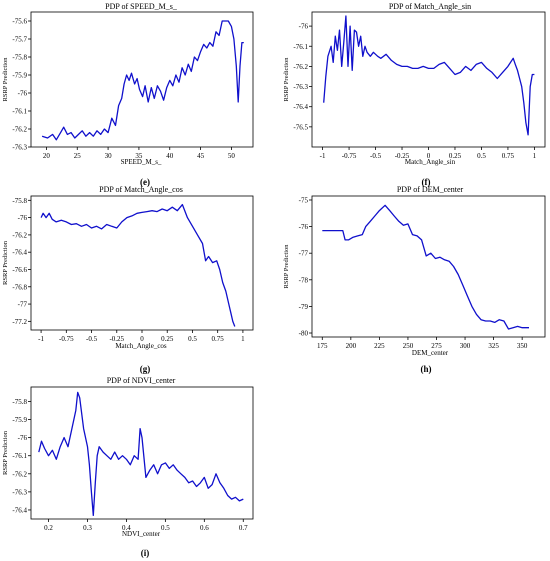 The image size is (550, 561). What do you see at coordinates (304, 200) in the screenshot?
I see `y-tick-label: -75` at bounding box center [304, 200].